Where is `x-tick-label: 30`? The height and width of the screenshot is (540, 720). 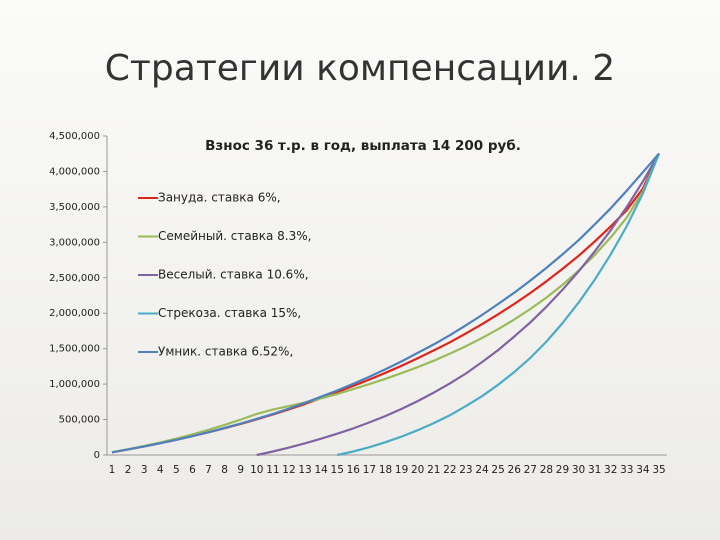
x-tick-label: 30 is located at coordinates (578, 470).